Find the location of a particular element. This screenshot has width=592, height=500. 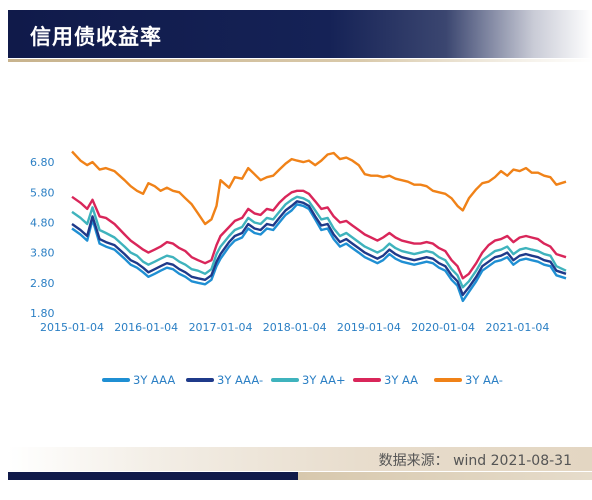

chart-legend: 3Y AAA 3Y AAA- 3Y AA+ 3Y AA 3Y AA- is located at coordinates (302, 380).